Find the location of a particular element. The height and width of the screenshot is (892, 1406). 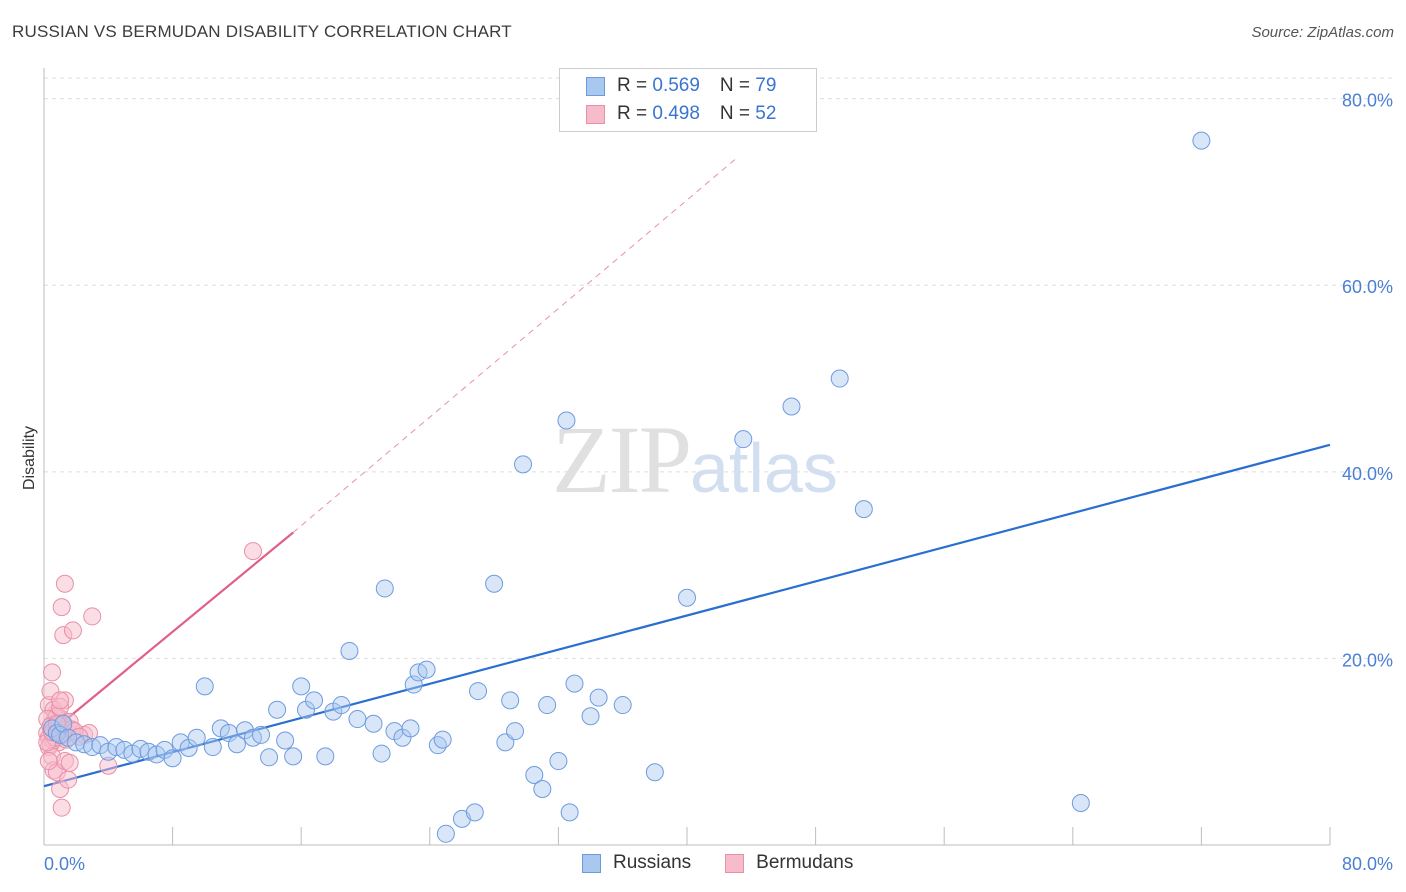

chart-source: Source: ZipAtlas.com is located at coordinates (1322, 32).